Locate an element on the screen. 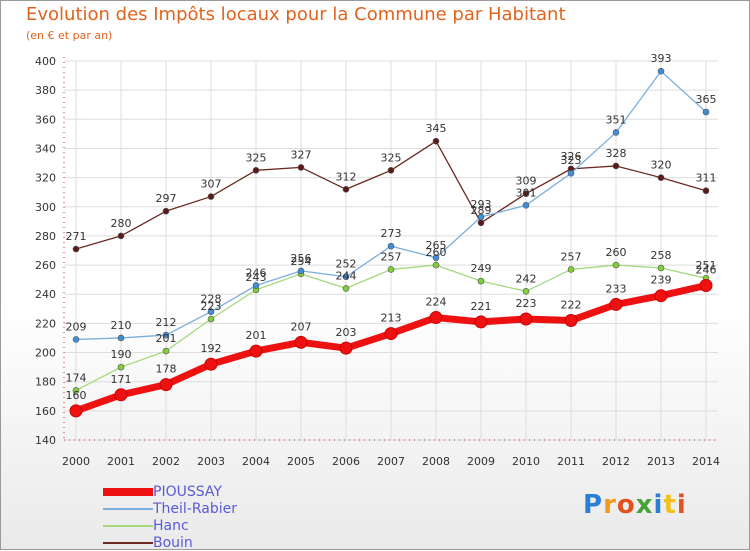 The height and width of the screenshot is (551, 750). data-label: 239 is located at coordinates (661, 280).